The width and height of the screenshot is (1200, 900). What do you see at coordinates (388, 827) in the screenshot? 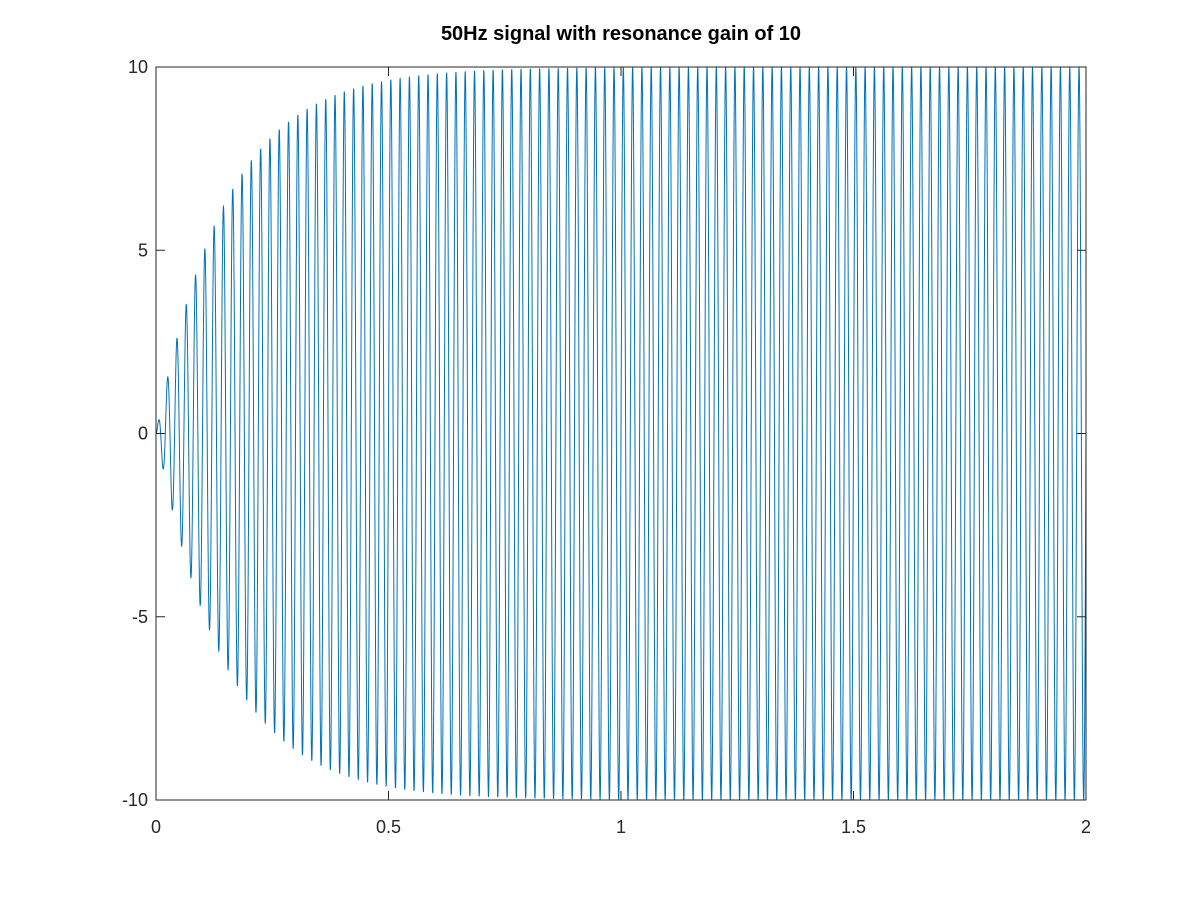
I see `x-tick-label: 0.5` at bounding box center [388, 827].